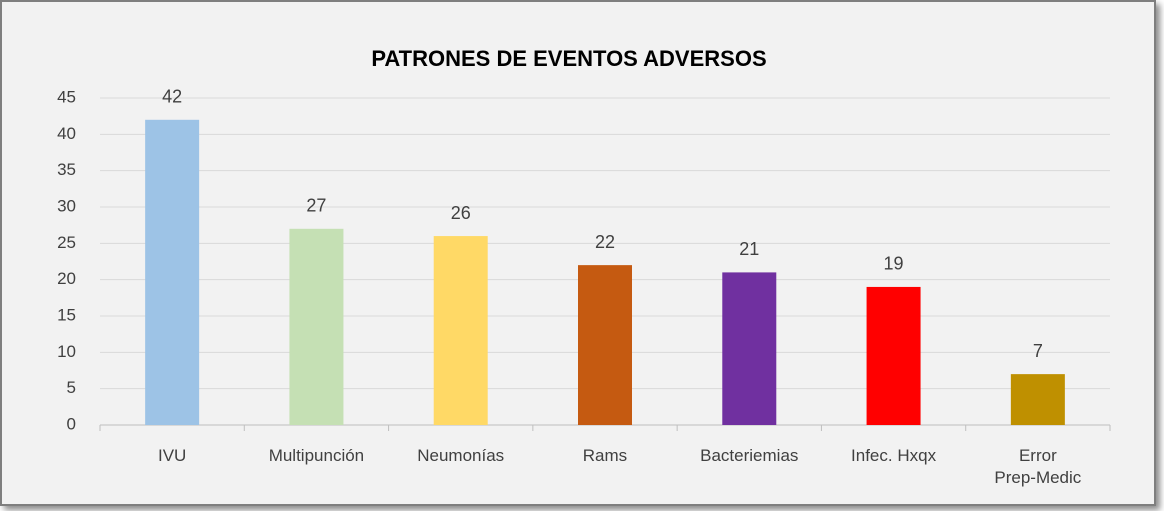 This screenshot has height=511, width=1164. I want to click on x-tick-label: IVU, so click(172, 455).